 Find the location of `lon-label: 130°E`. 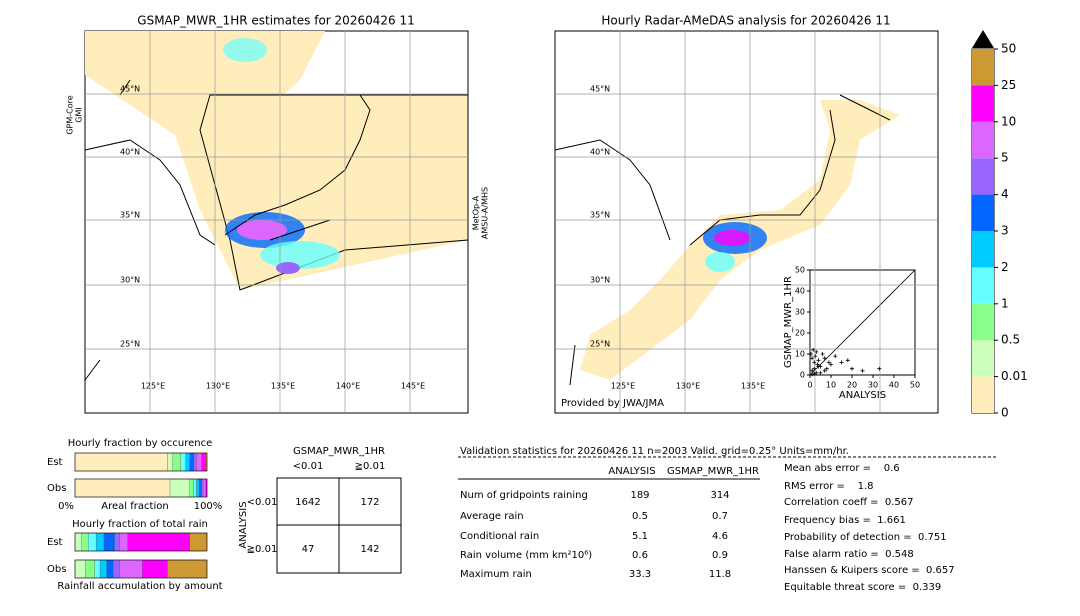

lon-label: 130°E is located at coordinates (688, 386).